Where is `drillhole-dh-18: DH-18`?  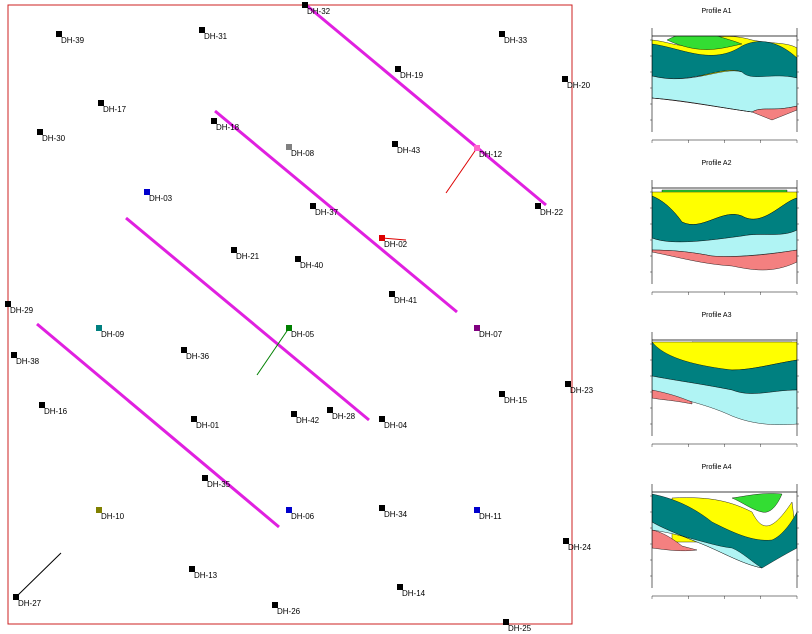
drillhole-dh-18: DH-18 is located at coordinates (225, 125).